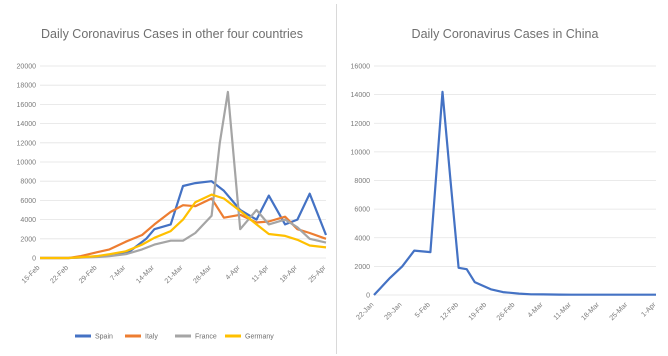 The image size is (668, 356). Describe the element at coordinates (27, 86) in the screenshot. I see `y-tick-label: 18000` at that location.